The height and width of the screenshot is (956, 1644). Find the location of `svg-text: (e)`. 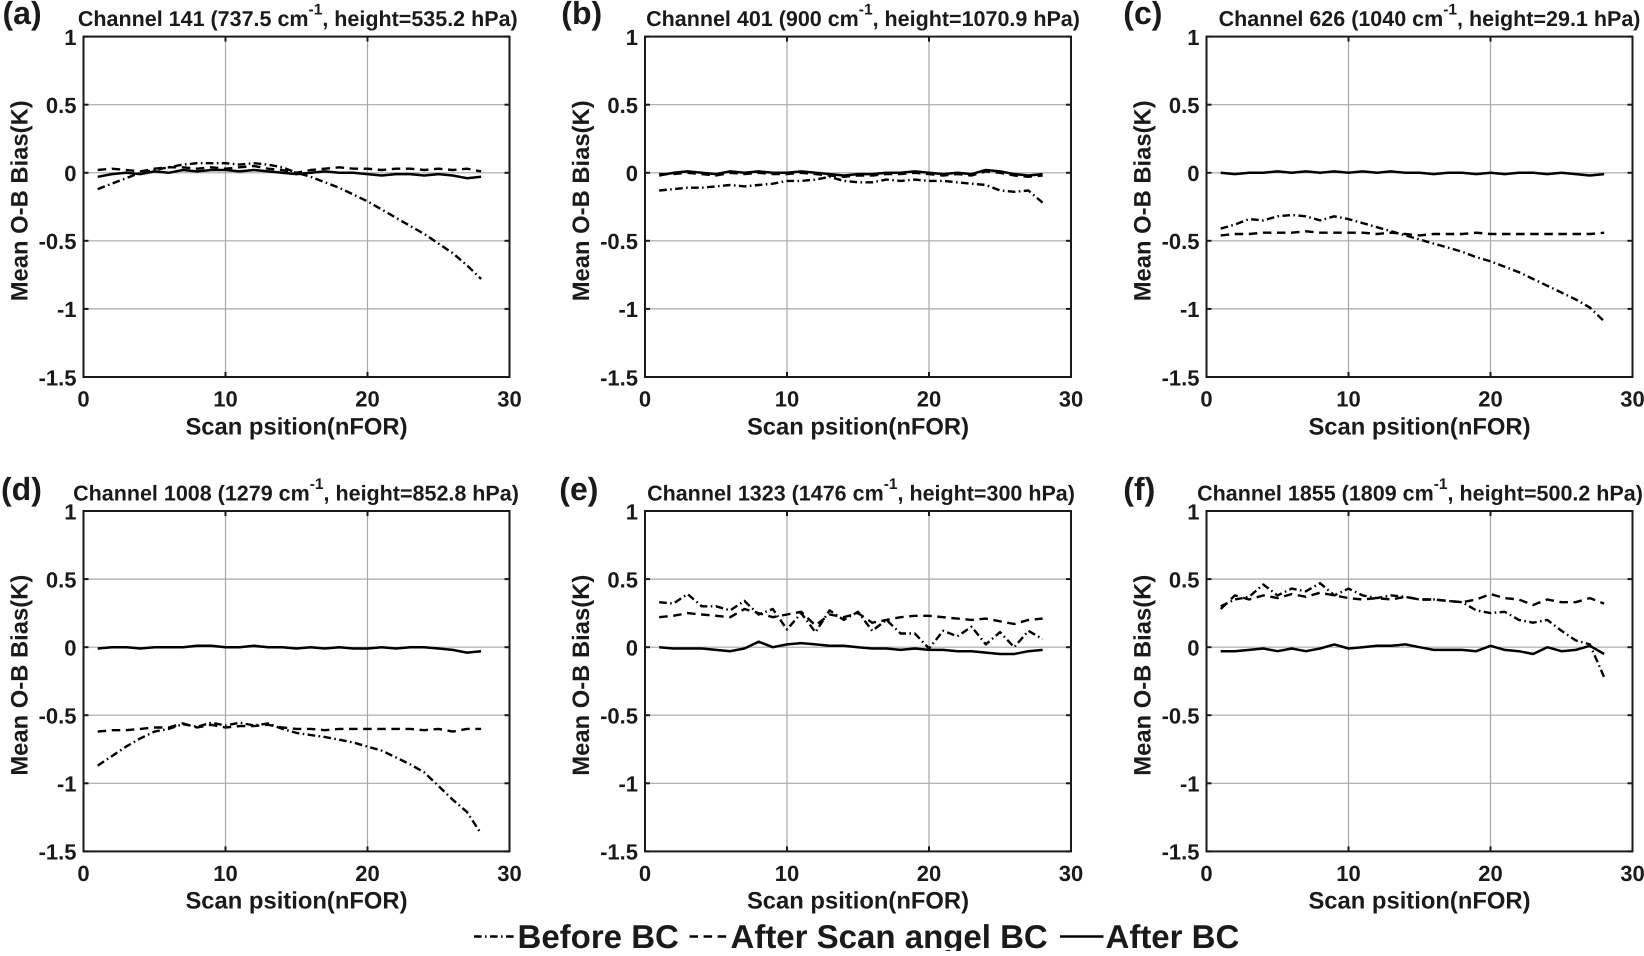

svg-text: (e) is located at coordinates (578, 489).